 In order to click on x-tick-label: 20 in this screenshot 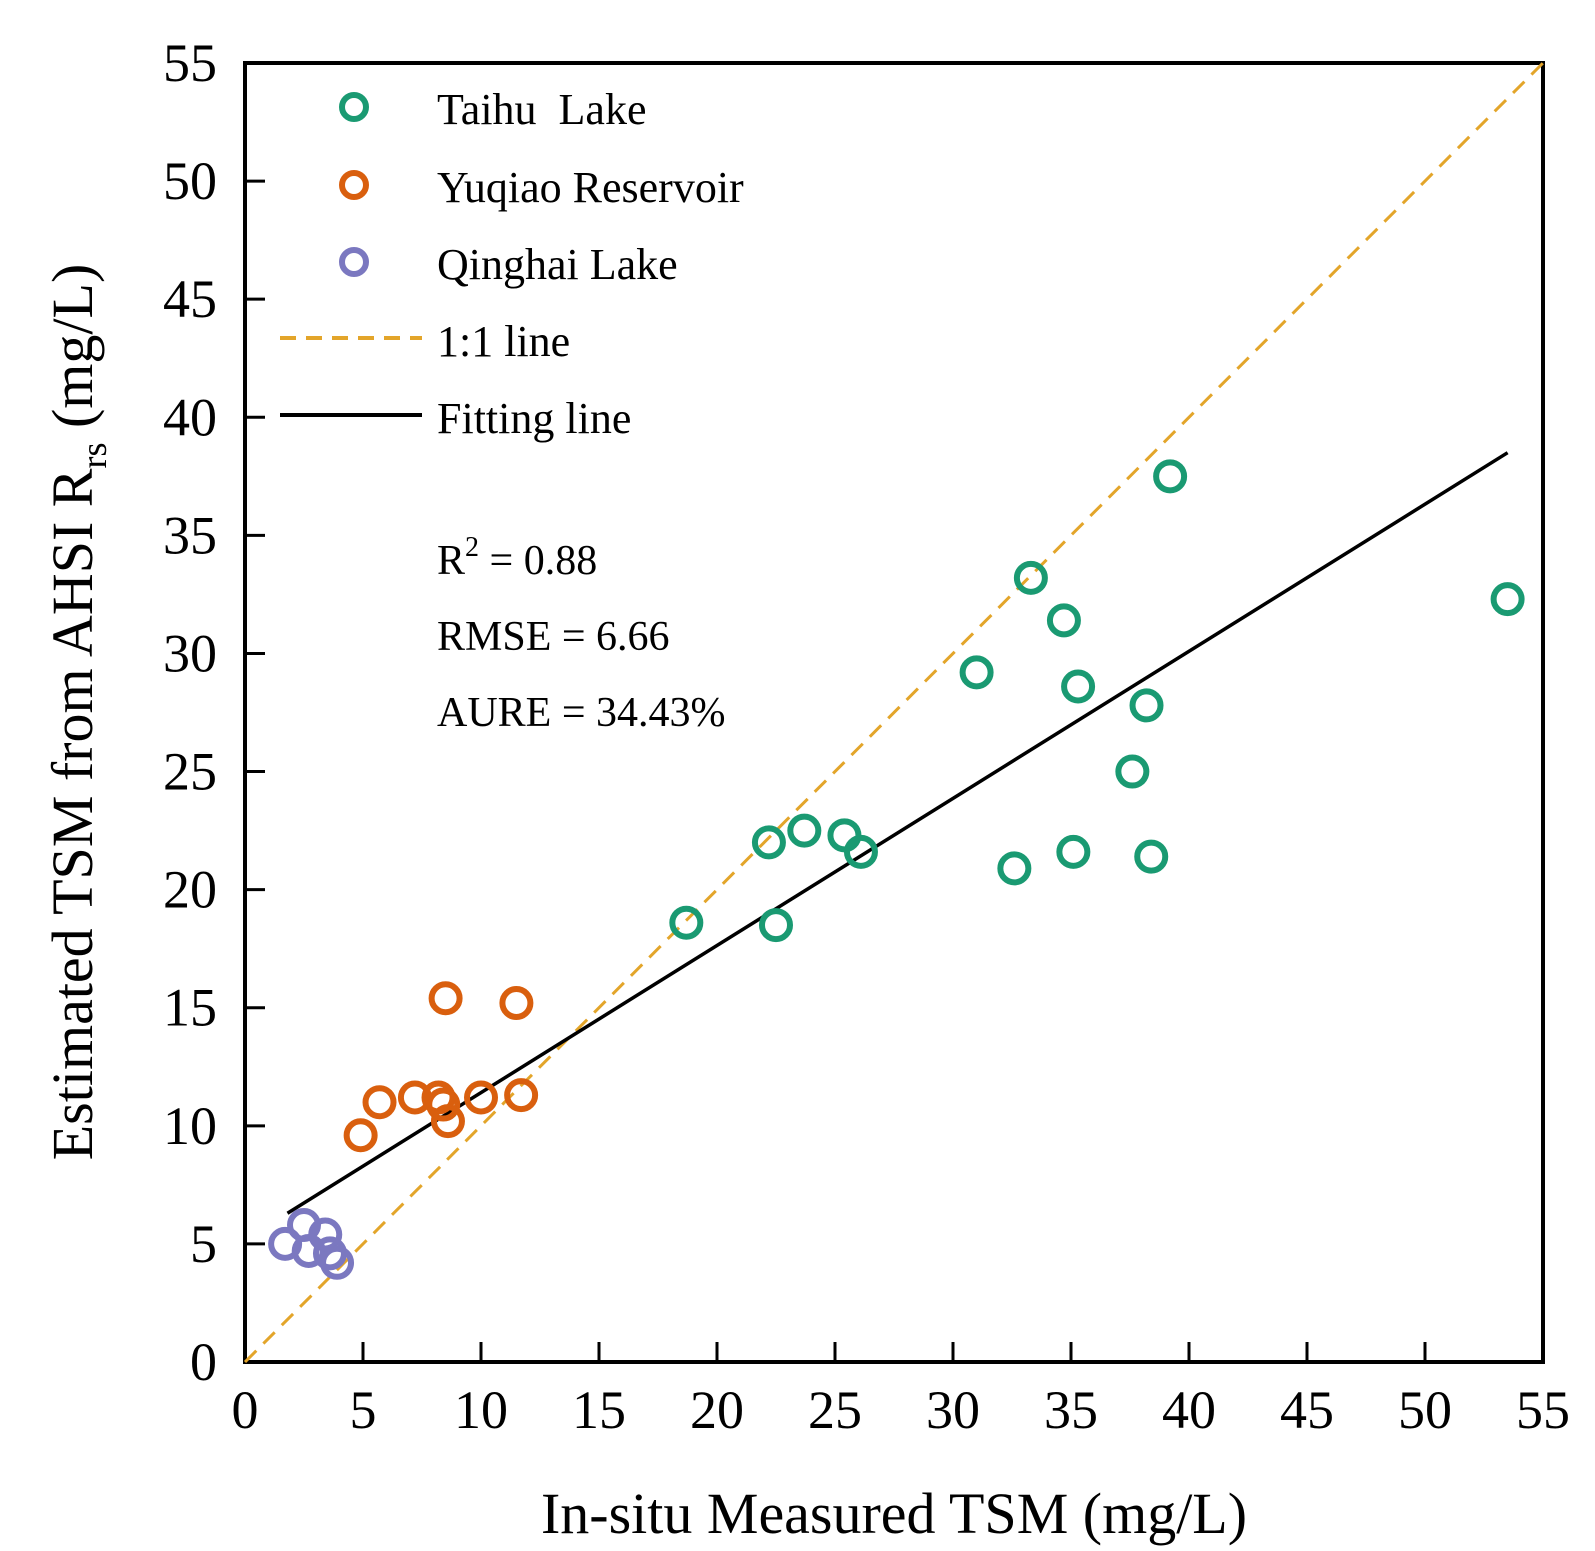, I will do `click(717, 1410)`.